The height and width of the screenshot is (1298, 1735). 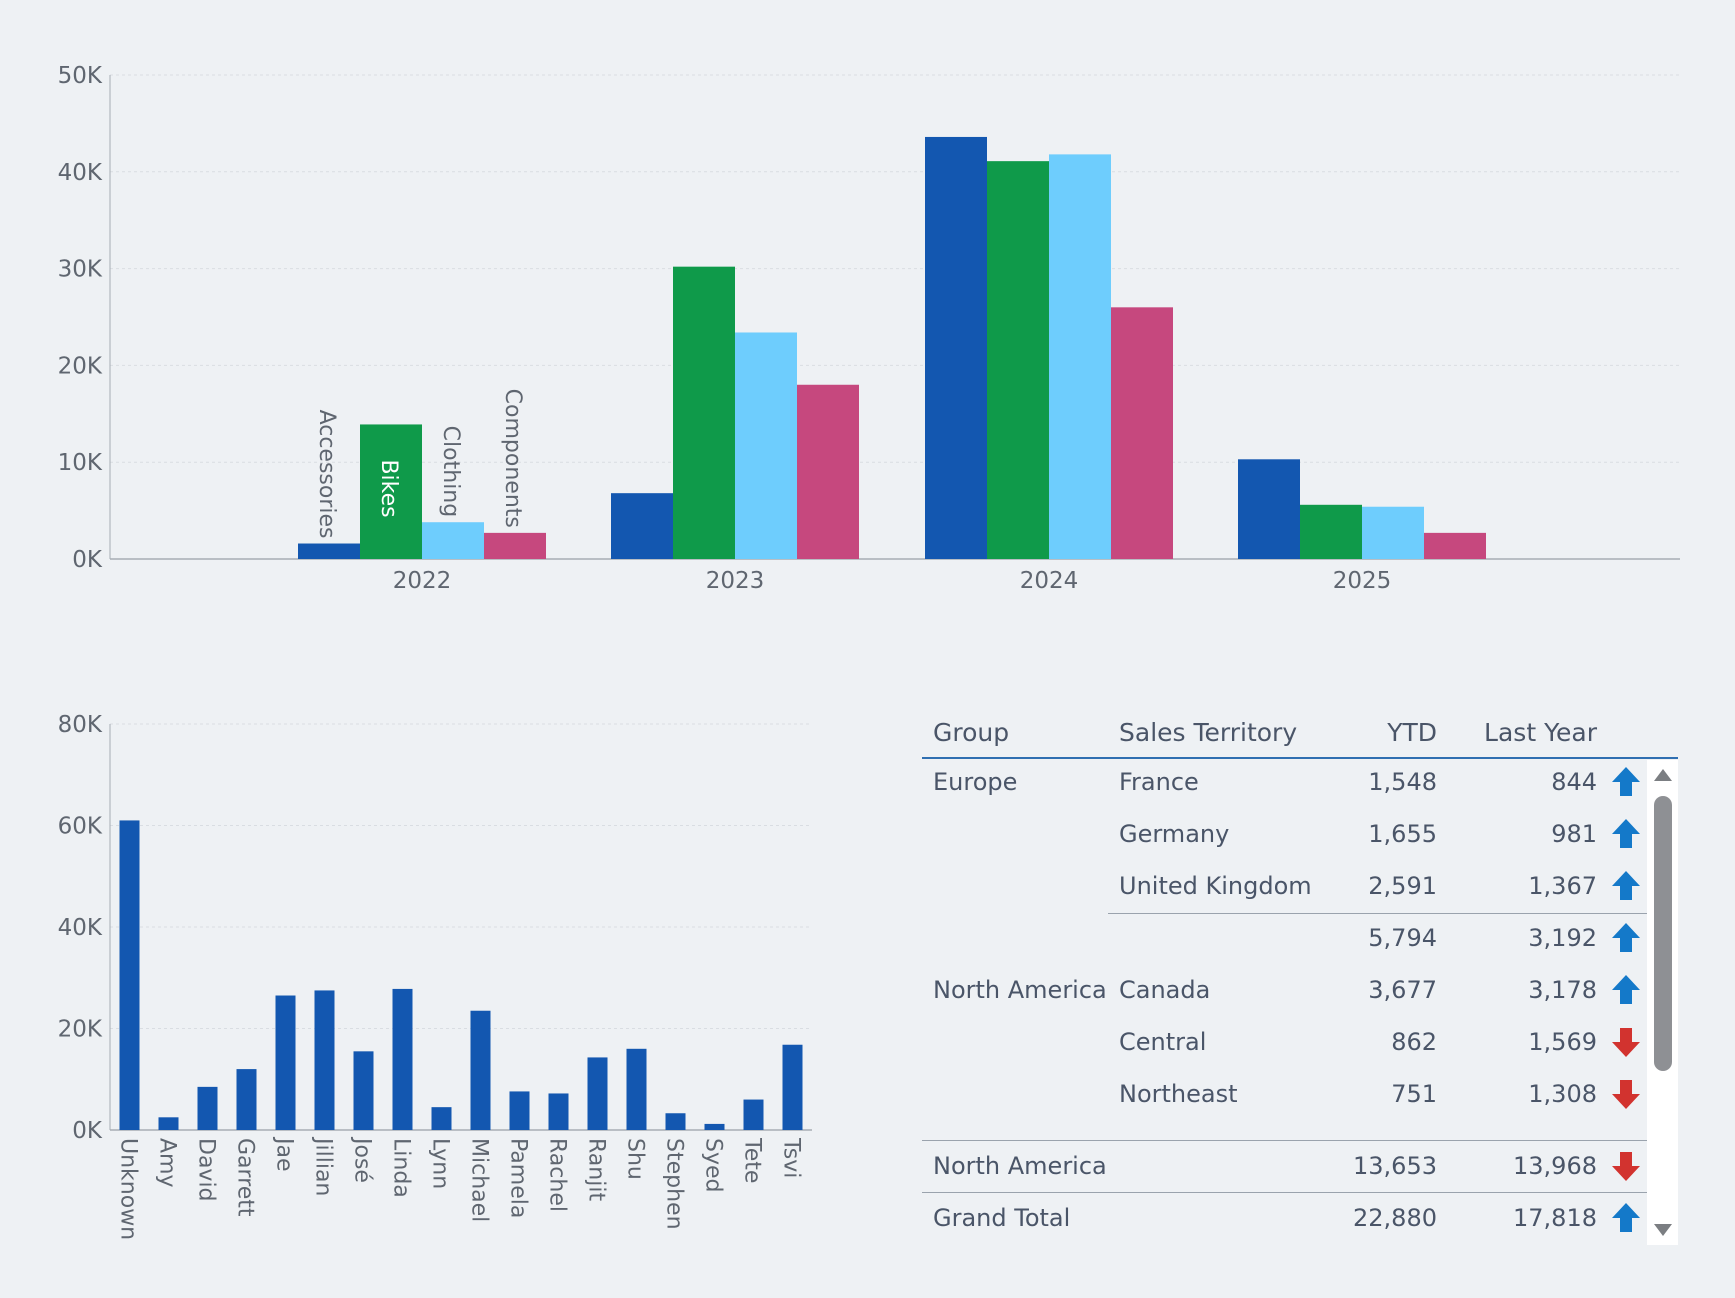 What do you see at coordinates (129, 975) in the screenshot?
I see `bar-unknown` at bounding box center [129, 975].